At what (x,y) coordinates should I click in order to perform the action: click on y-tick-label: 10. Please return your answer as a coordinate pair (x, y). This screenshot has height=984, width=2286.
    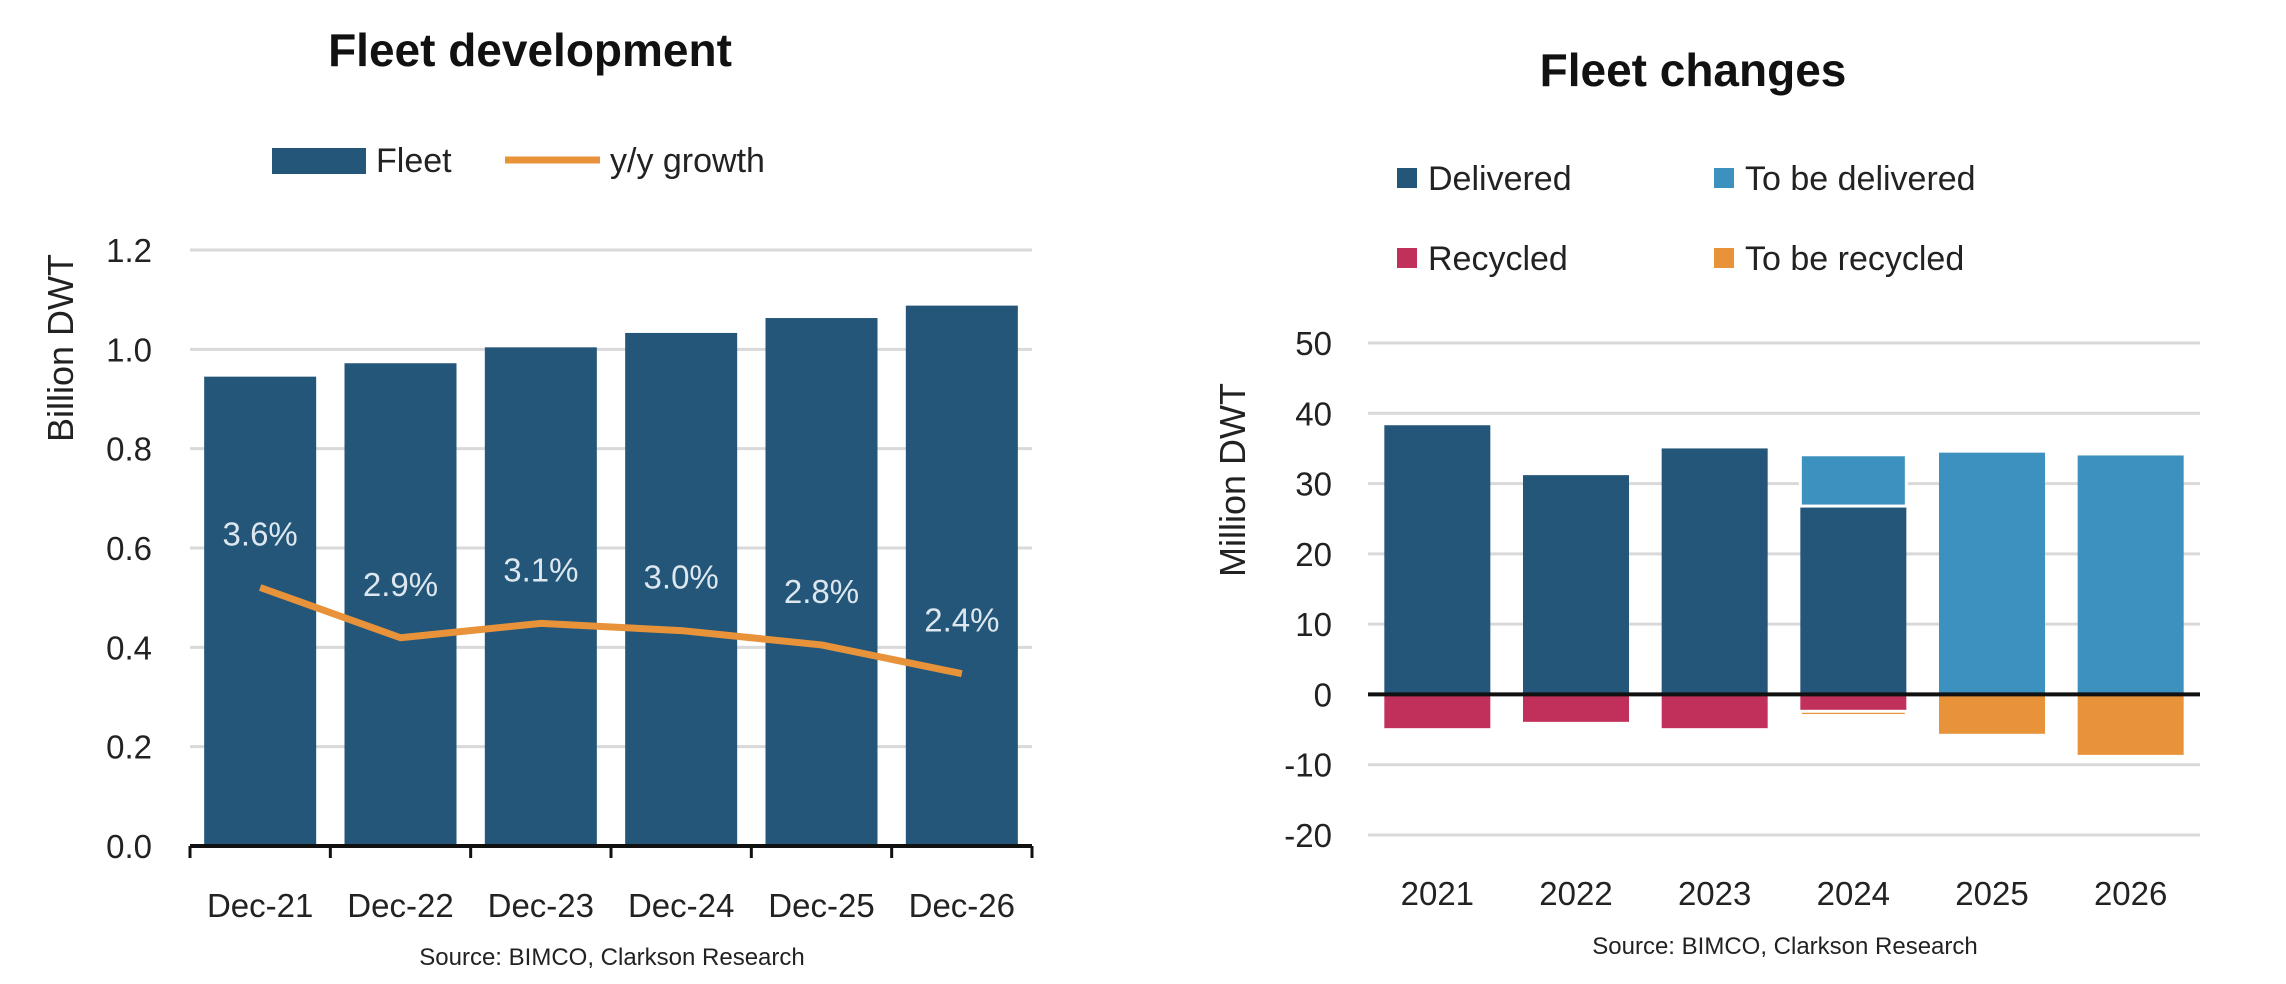
    Looking at the image, I should click on (1313, 624).